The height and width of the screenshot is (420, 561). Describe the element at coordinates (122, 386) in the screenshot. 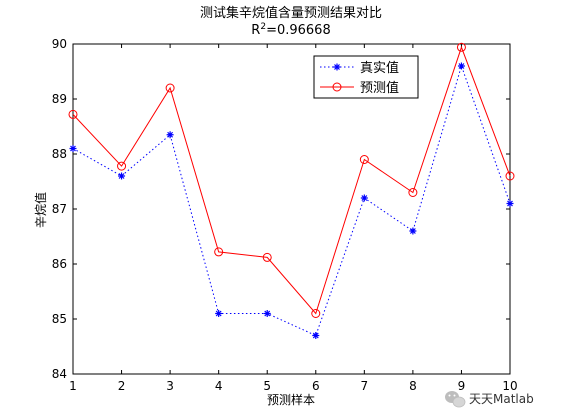

I see `x-tick-label: 2` at that location.